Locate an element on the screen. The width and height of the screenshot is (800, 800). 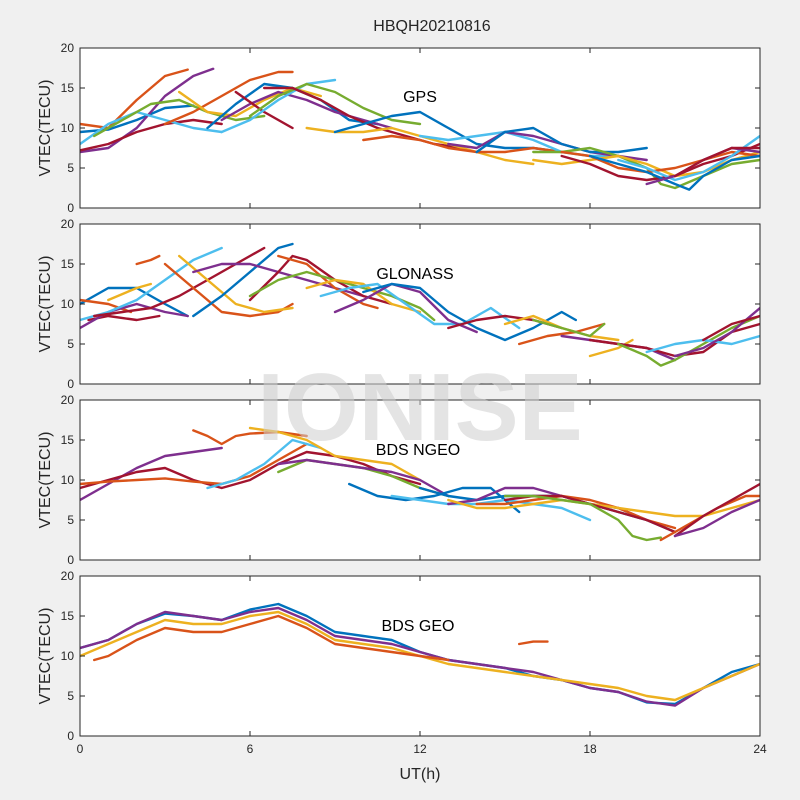
x-tick-label: 6 is located at coordinates (250, 749).